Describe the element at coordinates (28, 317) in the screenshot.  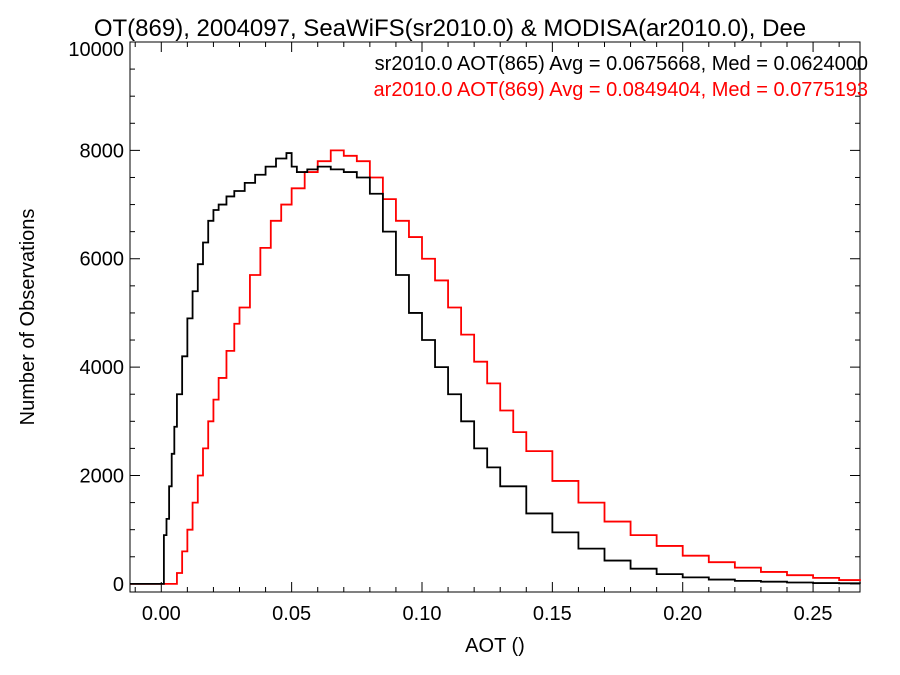
I see `y-axis-label: Number of Observations` at that location.